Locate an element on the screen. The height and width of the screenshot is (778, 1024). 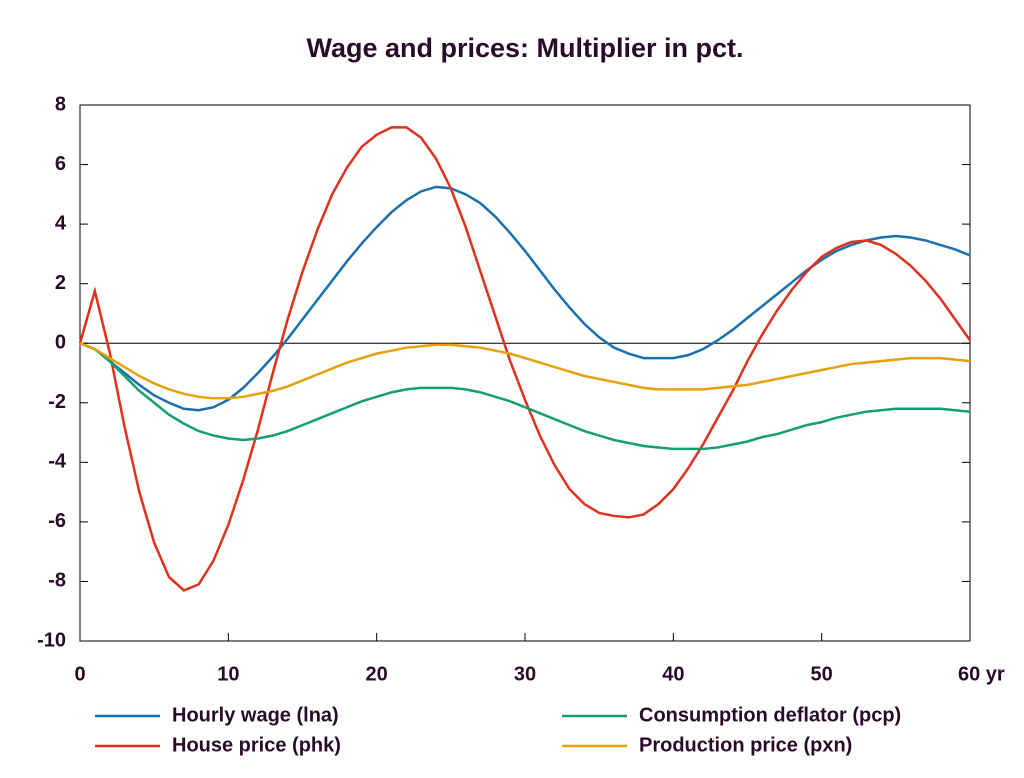
y-tick-label: 8 is located at coordinates (60, 104).